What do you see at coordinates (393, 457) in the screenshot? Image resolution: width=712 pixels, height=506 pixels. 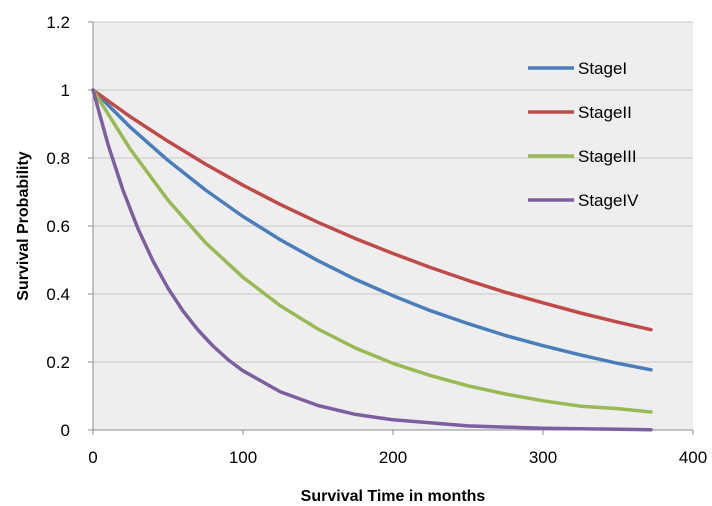 I see `x-tick-label: 200` at bounding box center [393, 457].